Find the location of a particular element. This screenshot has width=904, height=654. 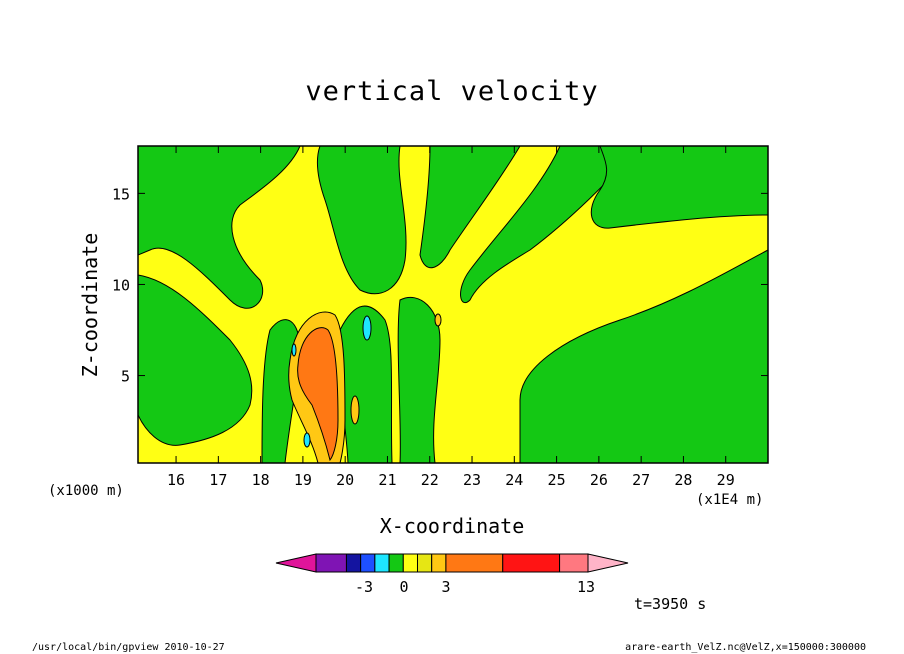

colorbar-tick-label: -3 is located at coordinates (364, 587).